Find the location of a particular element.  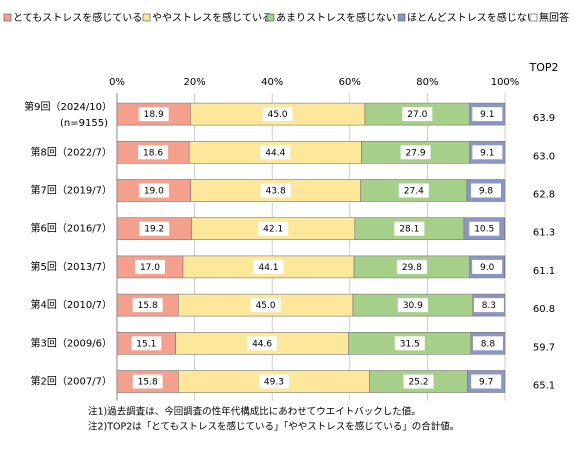

top2-header: TOP2 is located at coordinates (543, 67).